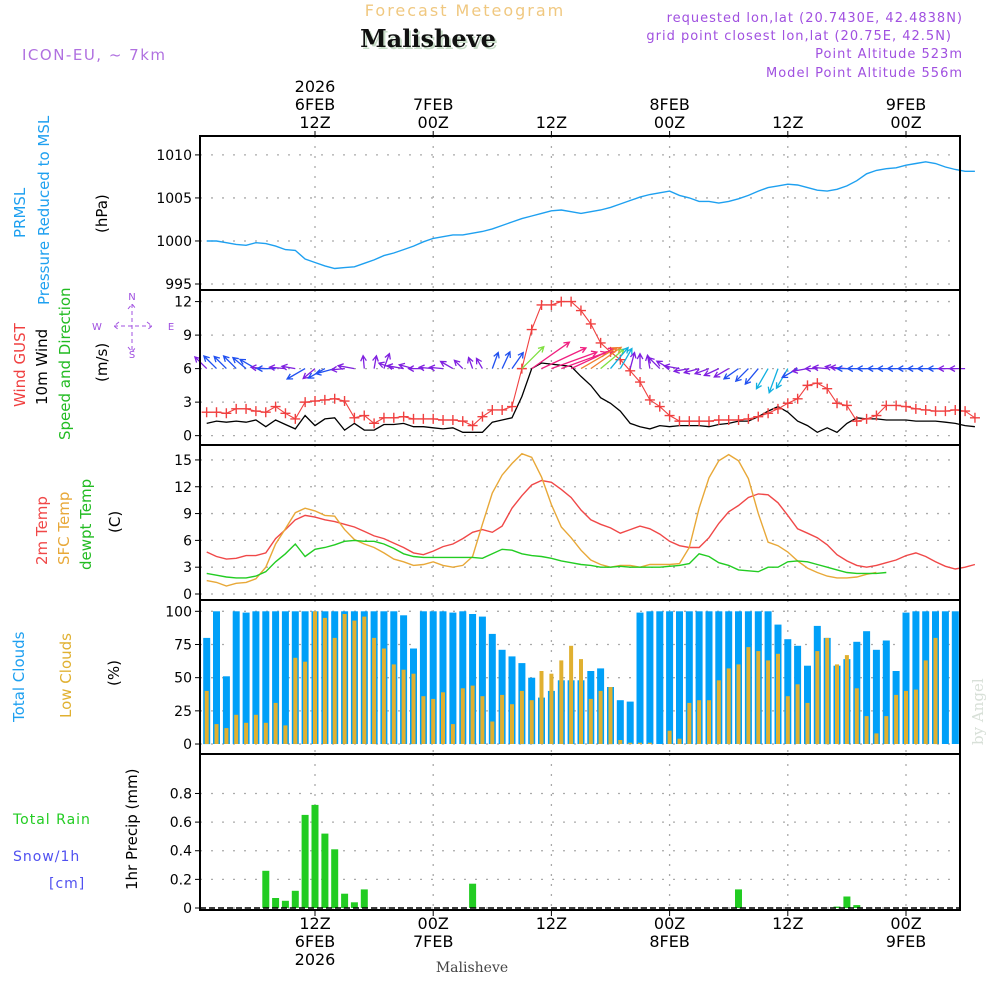 The height and width of the screenshot is (1000, 1000). What do you see at coordinates (46, 857) in the screenshot?
I see `snow-label: Snow/1h` at bounding box center [46, 857].